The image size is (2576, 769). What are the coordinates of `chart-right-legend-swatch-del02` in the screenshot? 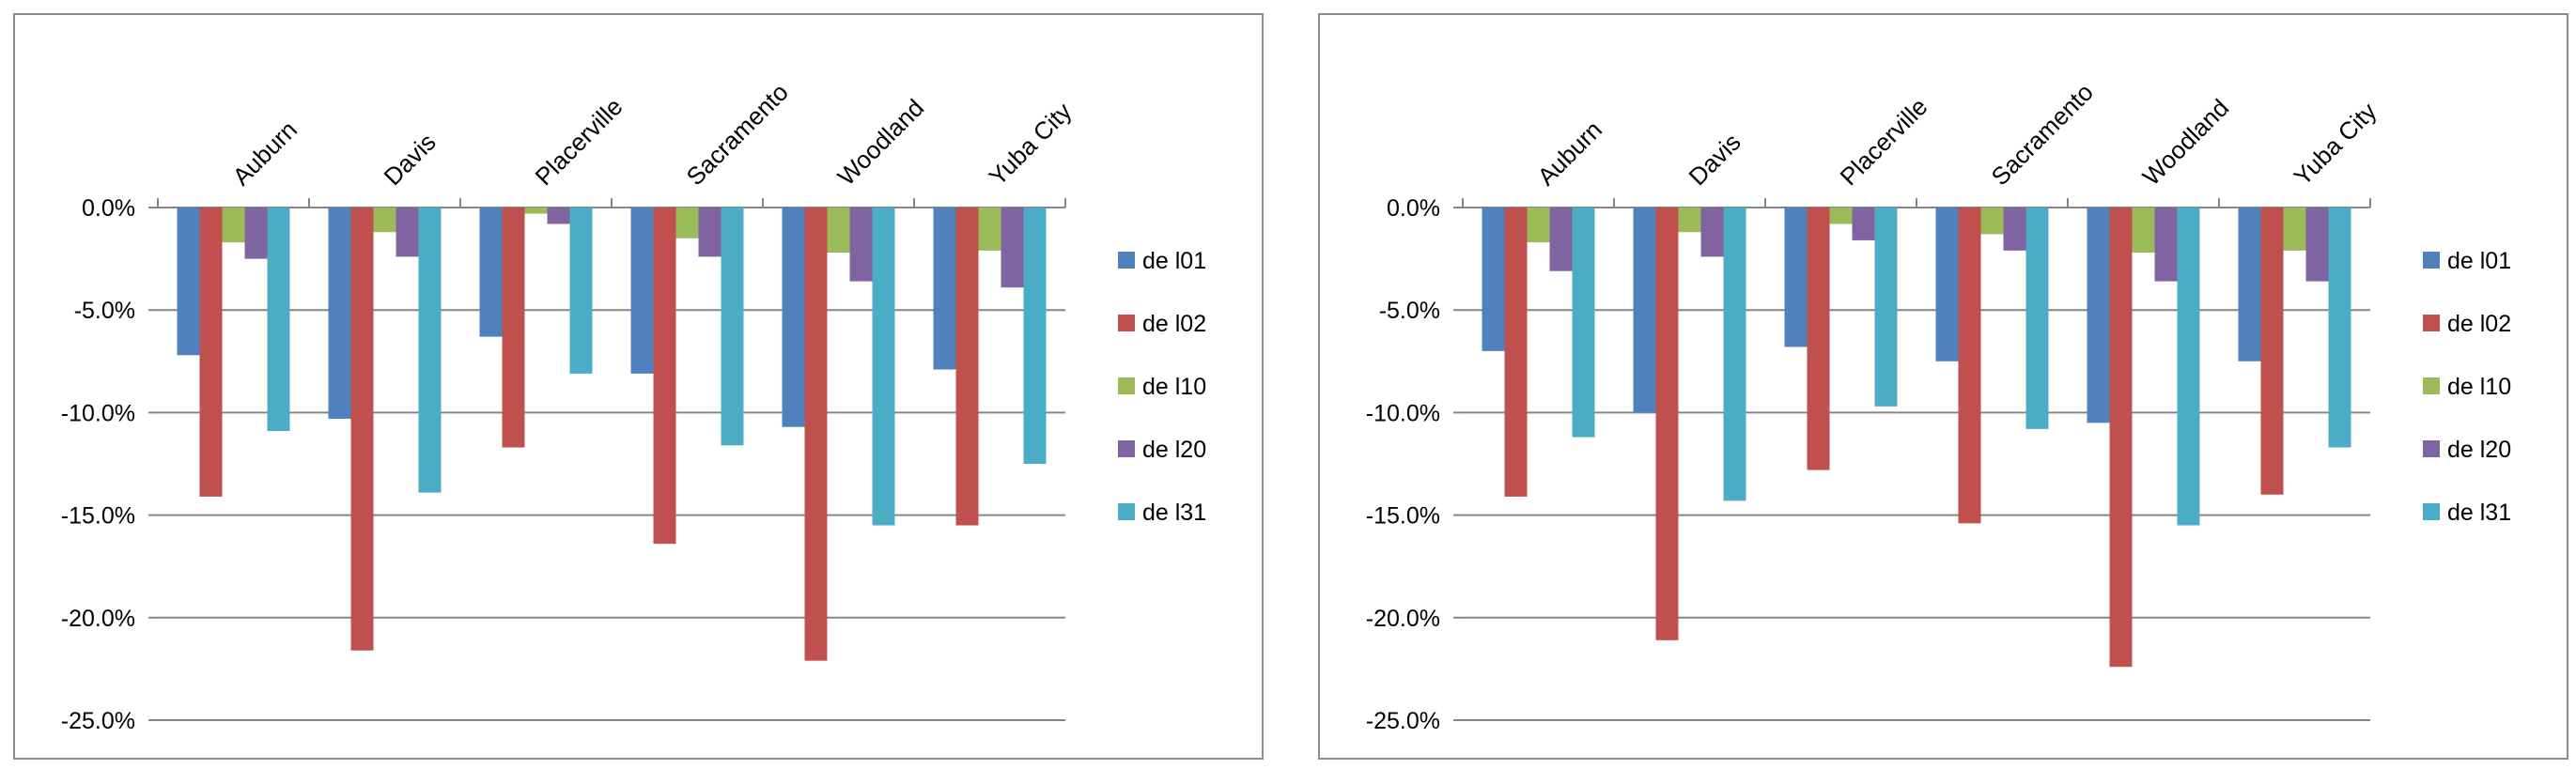 It's located at (2432, 323).